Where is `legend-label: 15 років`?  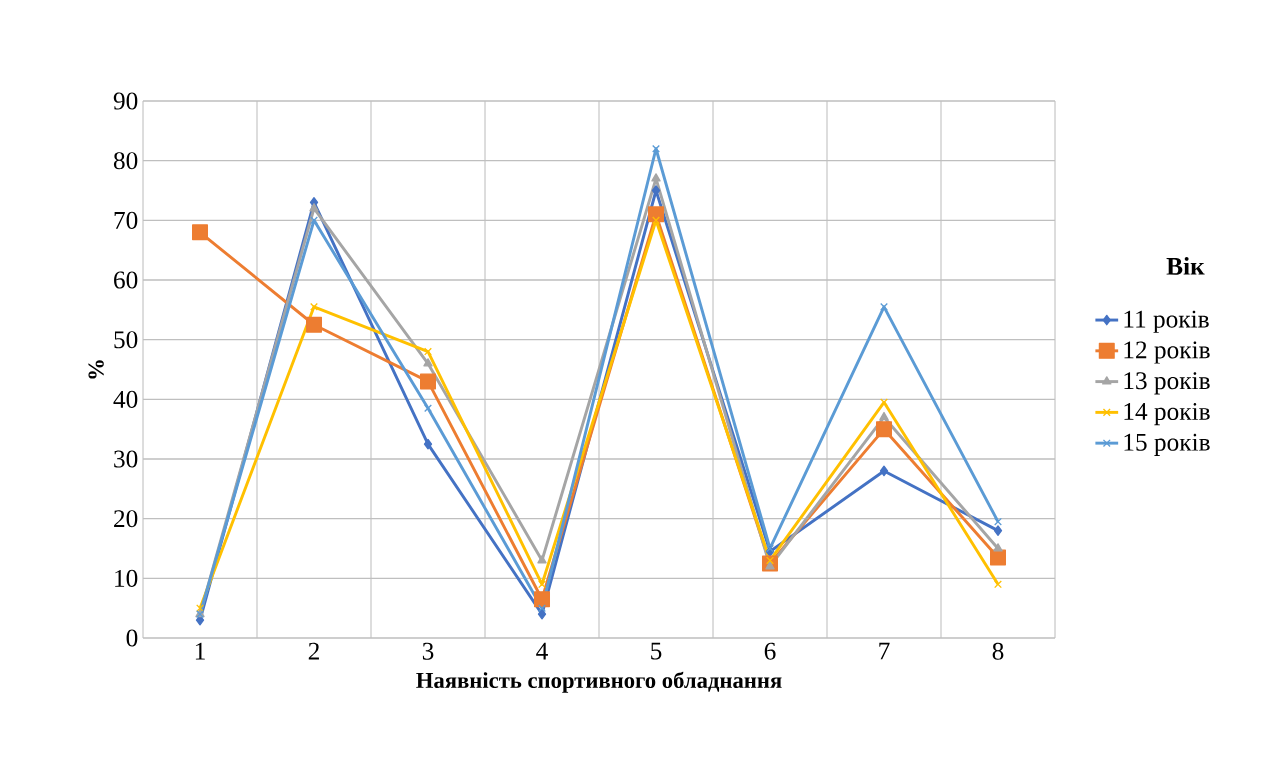 legend-label: 15 років is located at coordinates (1167, 444).